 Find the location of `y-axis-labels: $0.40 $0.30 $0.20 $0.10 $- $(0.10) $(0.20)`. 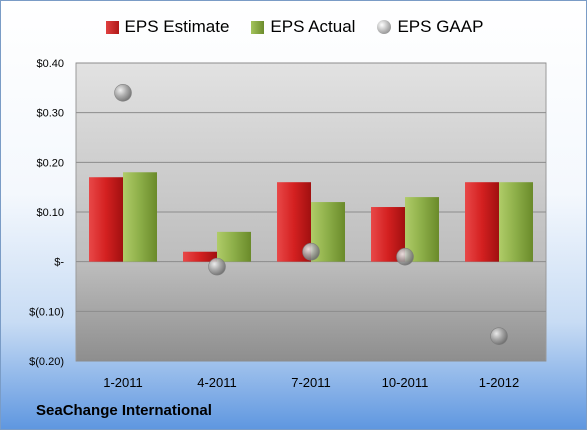

y-axis-labels: $0.40 $0.30 $0.20 $0.10 $- $(0.10) $(0.20) is located at coordinates (46, 213).